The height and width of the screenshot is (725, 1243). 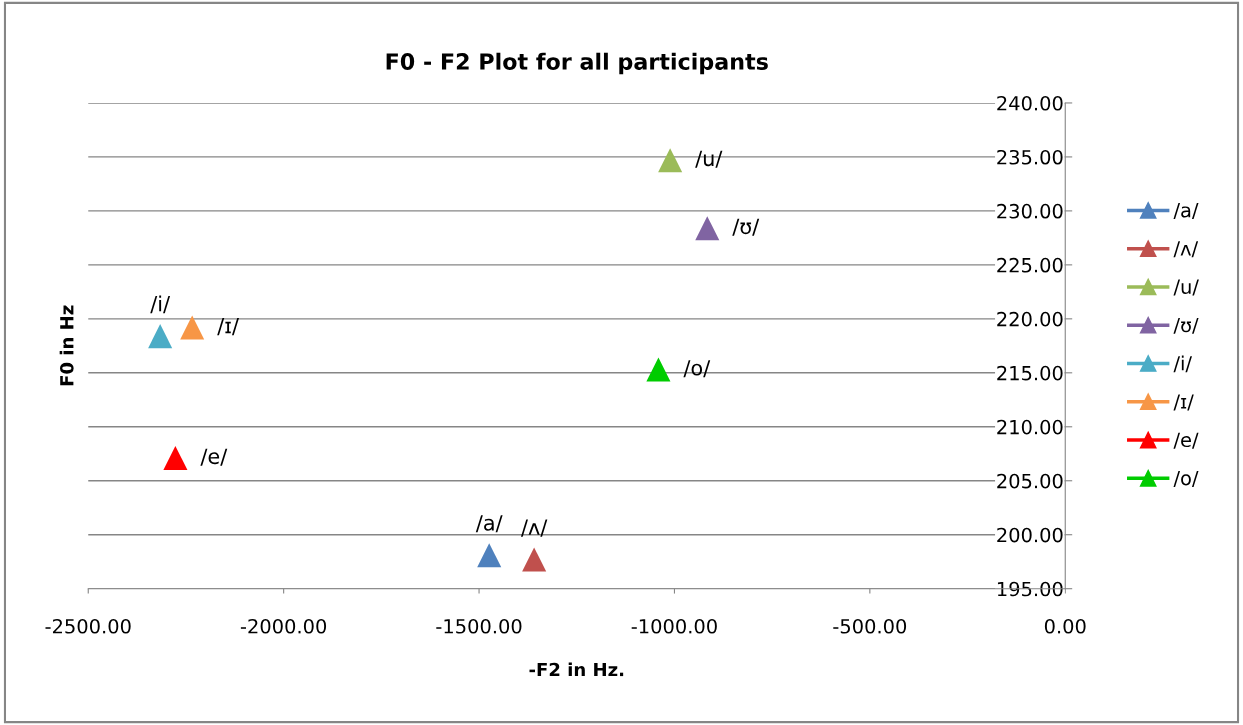 What do you see at coordinates (479, 626) in the screenshot?
I see `x-tick-label: -1500.00` at bounding box center [479, 626].